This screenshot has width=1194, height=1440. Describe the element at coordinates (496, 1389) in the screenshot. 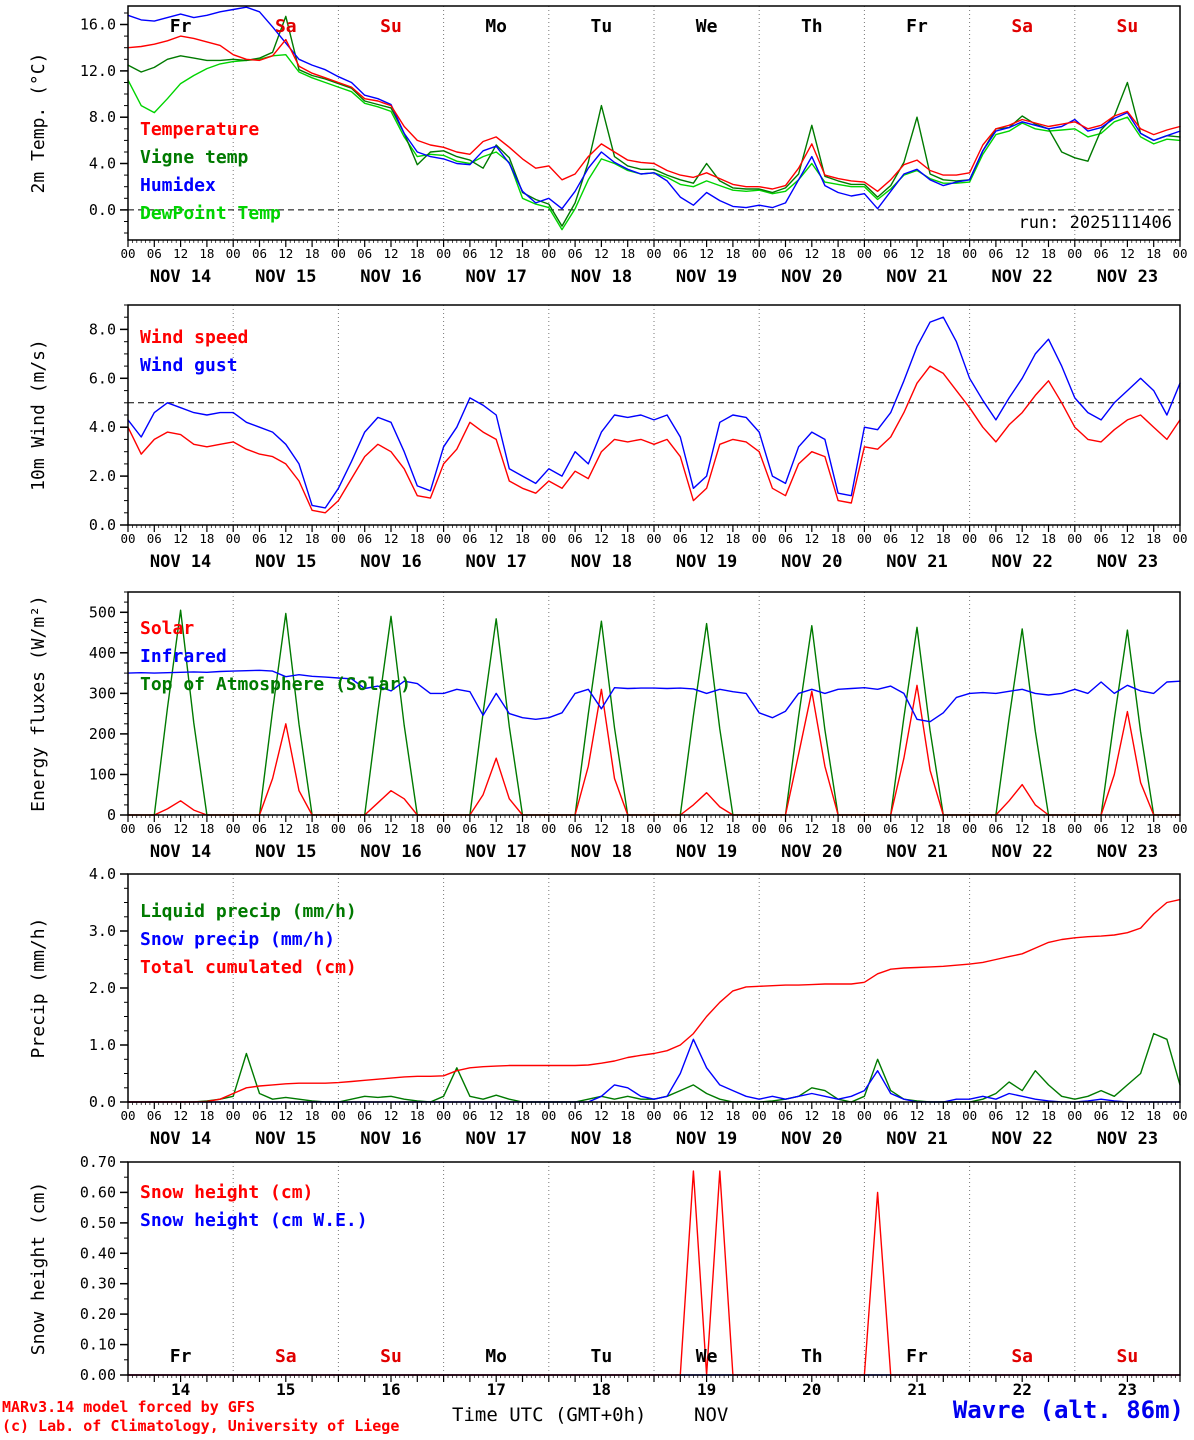

I see `day-number-label: 17` at that location.